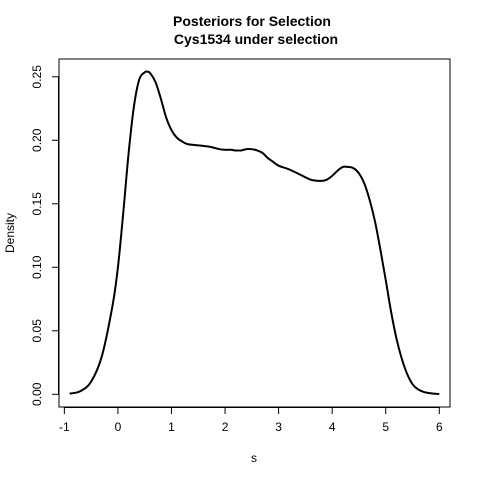  I want to click on chart-title: Posteriors for Selection, so click(252, 21).